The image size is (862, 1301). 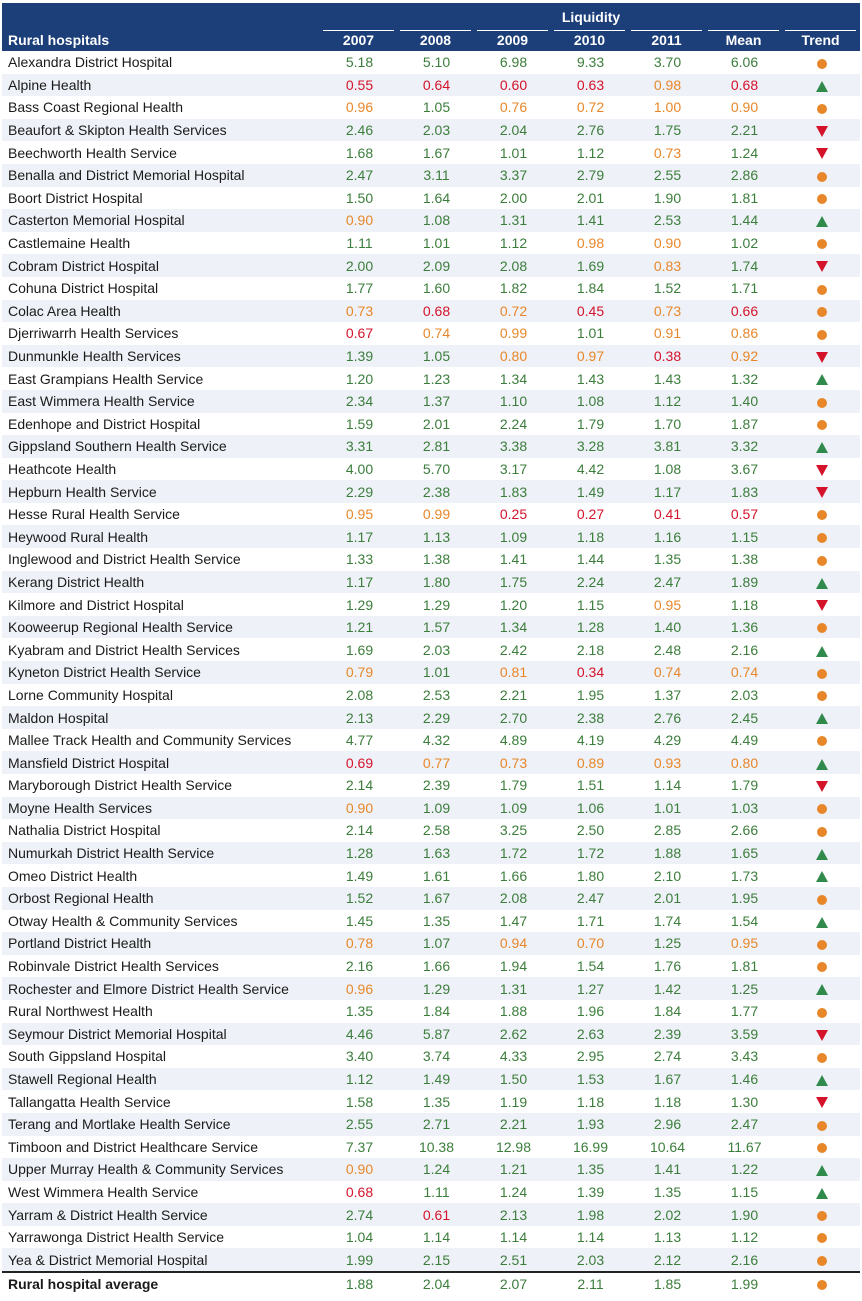 I want to click on value-2011: 1.85, so click(x=667, y=1283).